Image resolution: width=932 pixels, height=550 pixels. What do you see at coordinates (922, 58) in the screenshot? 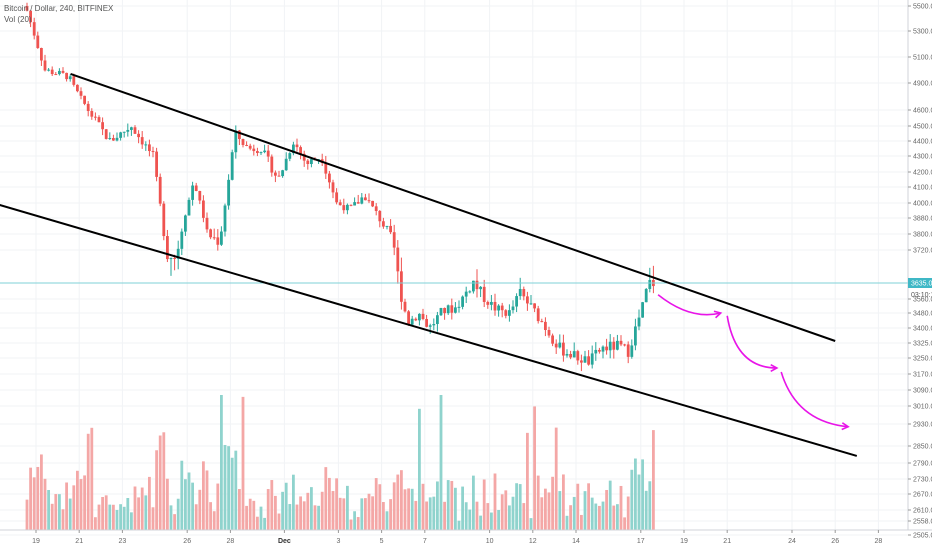
I see `price-tick-label: 5100.0` at bounding box center [922, 58].